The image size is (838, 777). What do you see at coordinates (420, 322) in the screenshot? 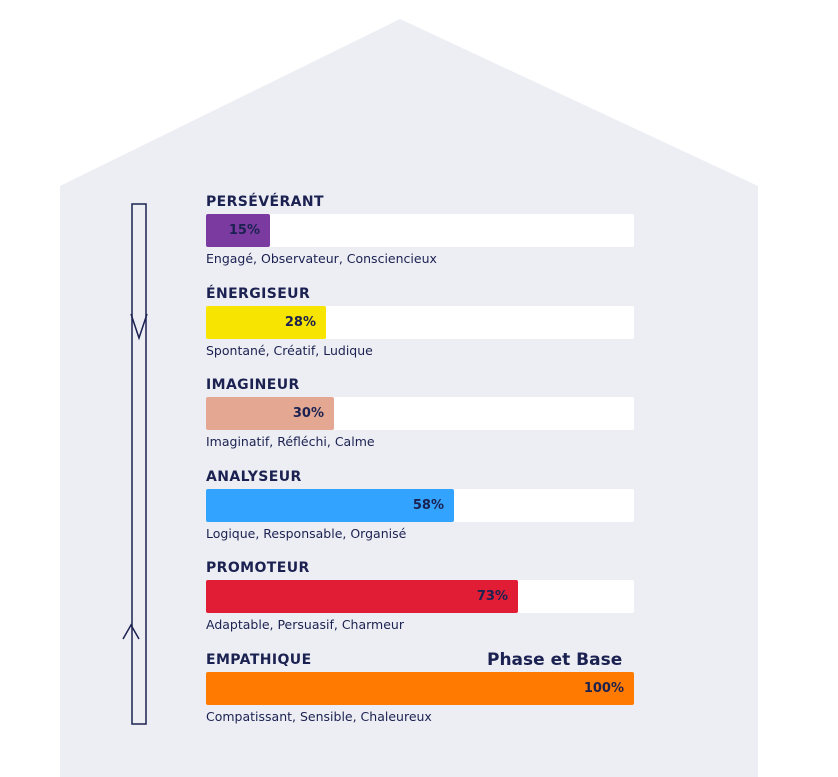
I see `bar-track: 28%` at bounding box center [420, 322].